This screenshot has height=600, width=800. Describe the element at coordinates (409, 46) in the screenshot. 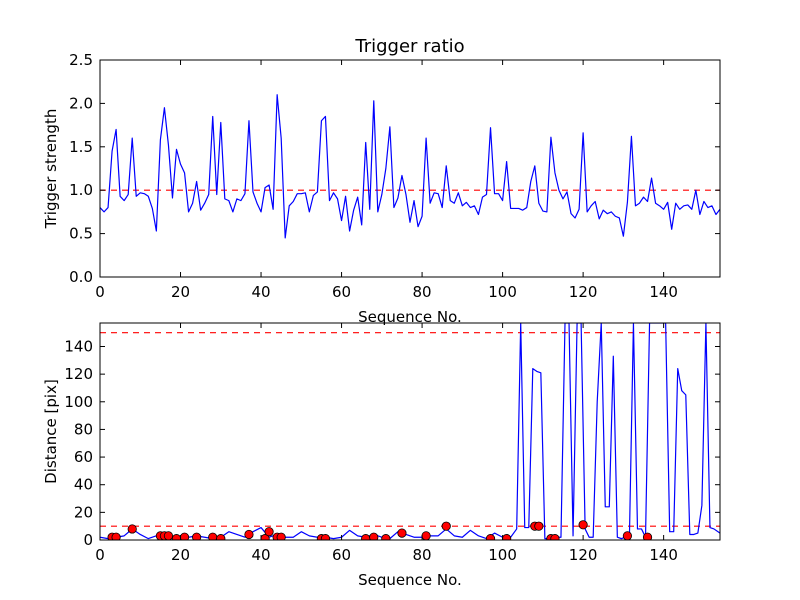

I see `chart-title: Trigger ratio` at that location.